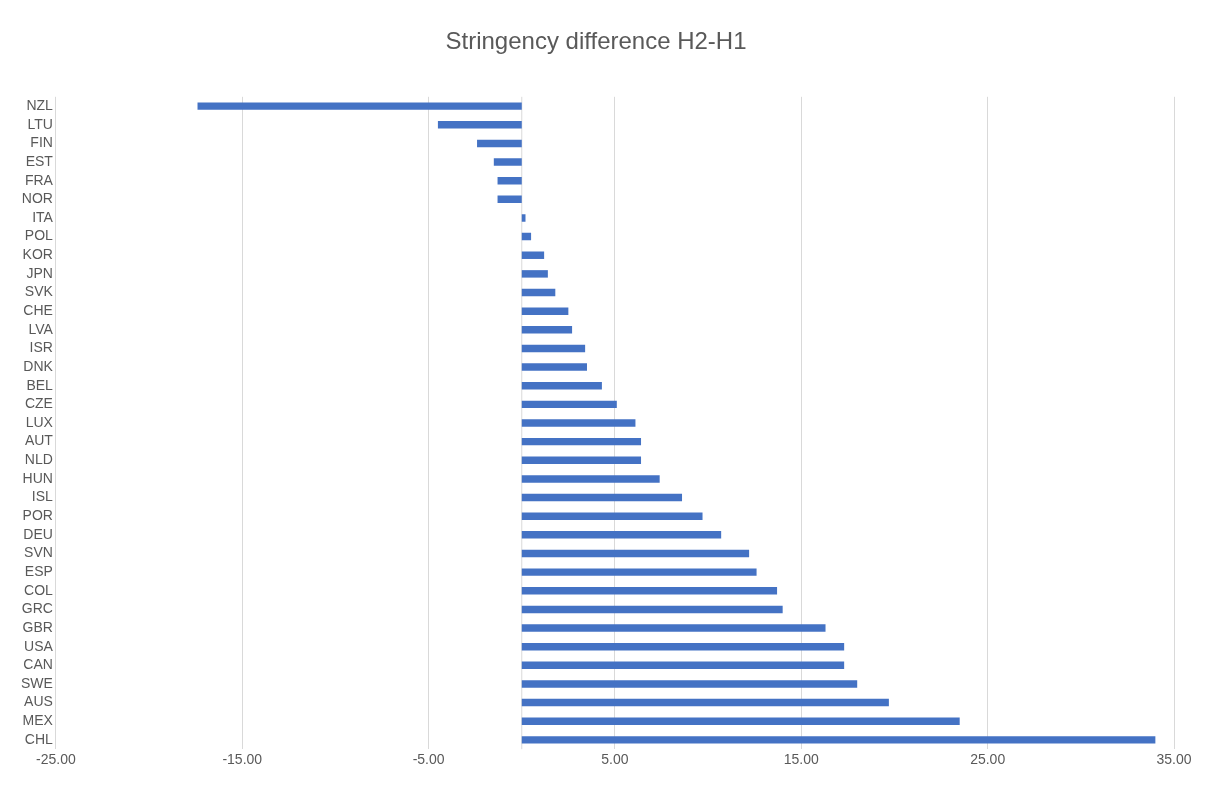 The width and height of the screenshot is (1212, 790). Describe the element at coordinates (39, 179) in the screenshot. I see `y-tick-label: FRA` at that location.